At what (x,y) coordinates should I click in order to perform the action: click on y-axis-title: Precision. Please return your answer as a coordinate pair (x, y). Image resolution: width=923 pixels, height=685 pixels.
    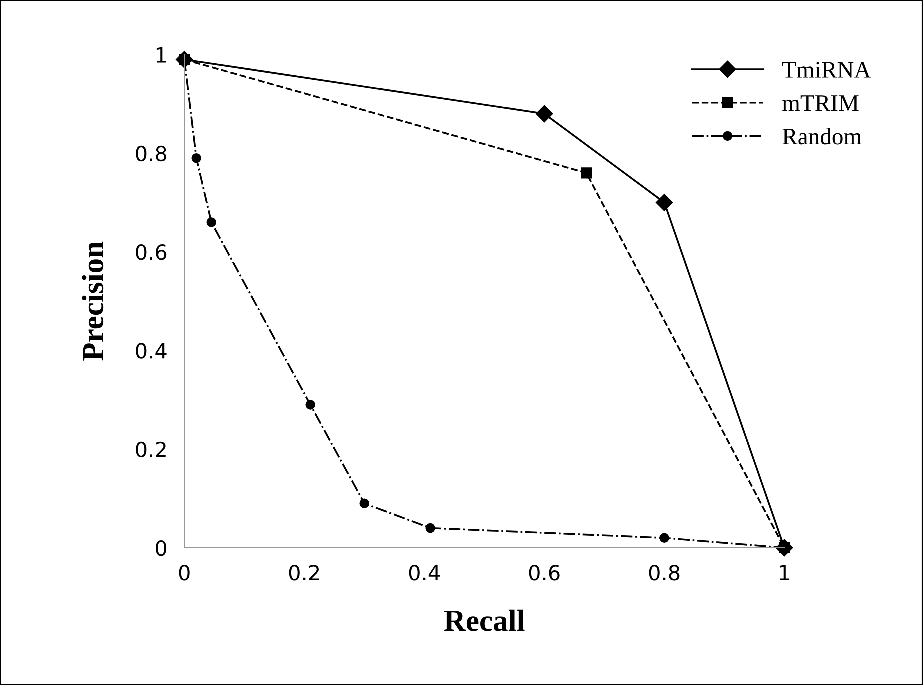
    Looking at the image, I should click on (93, 301).